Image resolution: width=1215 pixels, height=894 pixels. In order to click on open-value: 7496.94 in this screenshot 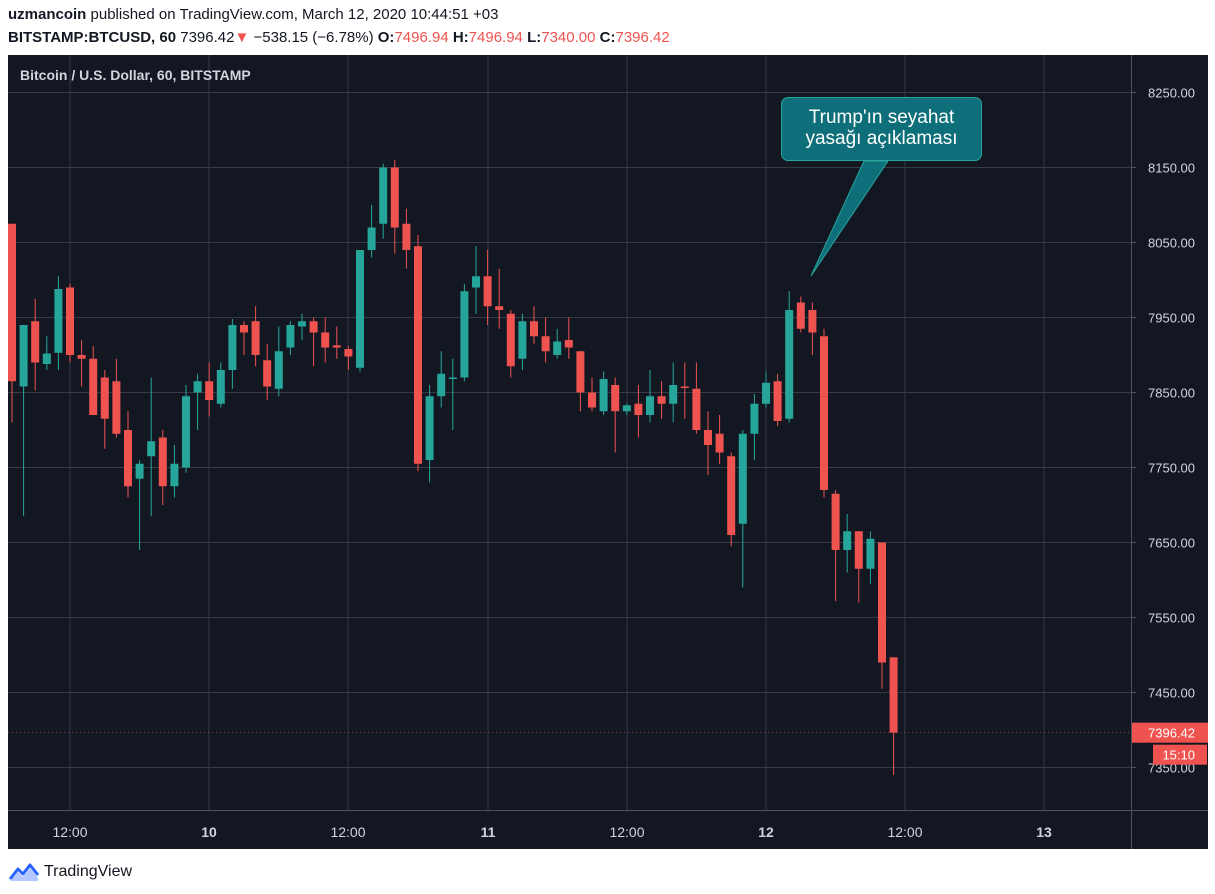, I will do `click(421, 37)`.